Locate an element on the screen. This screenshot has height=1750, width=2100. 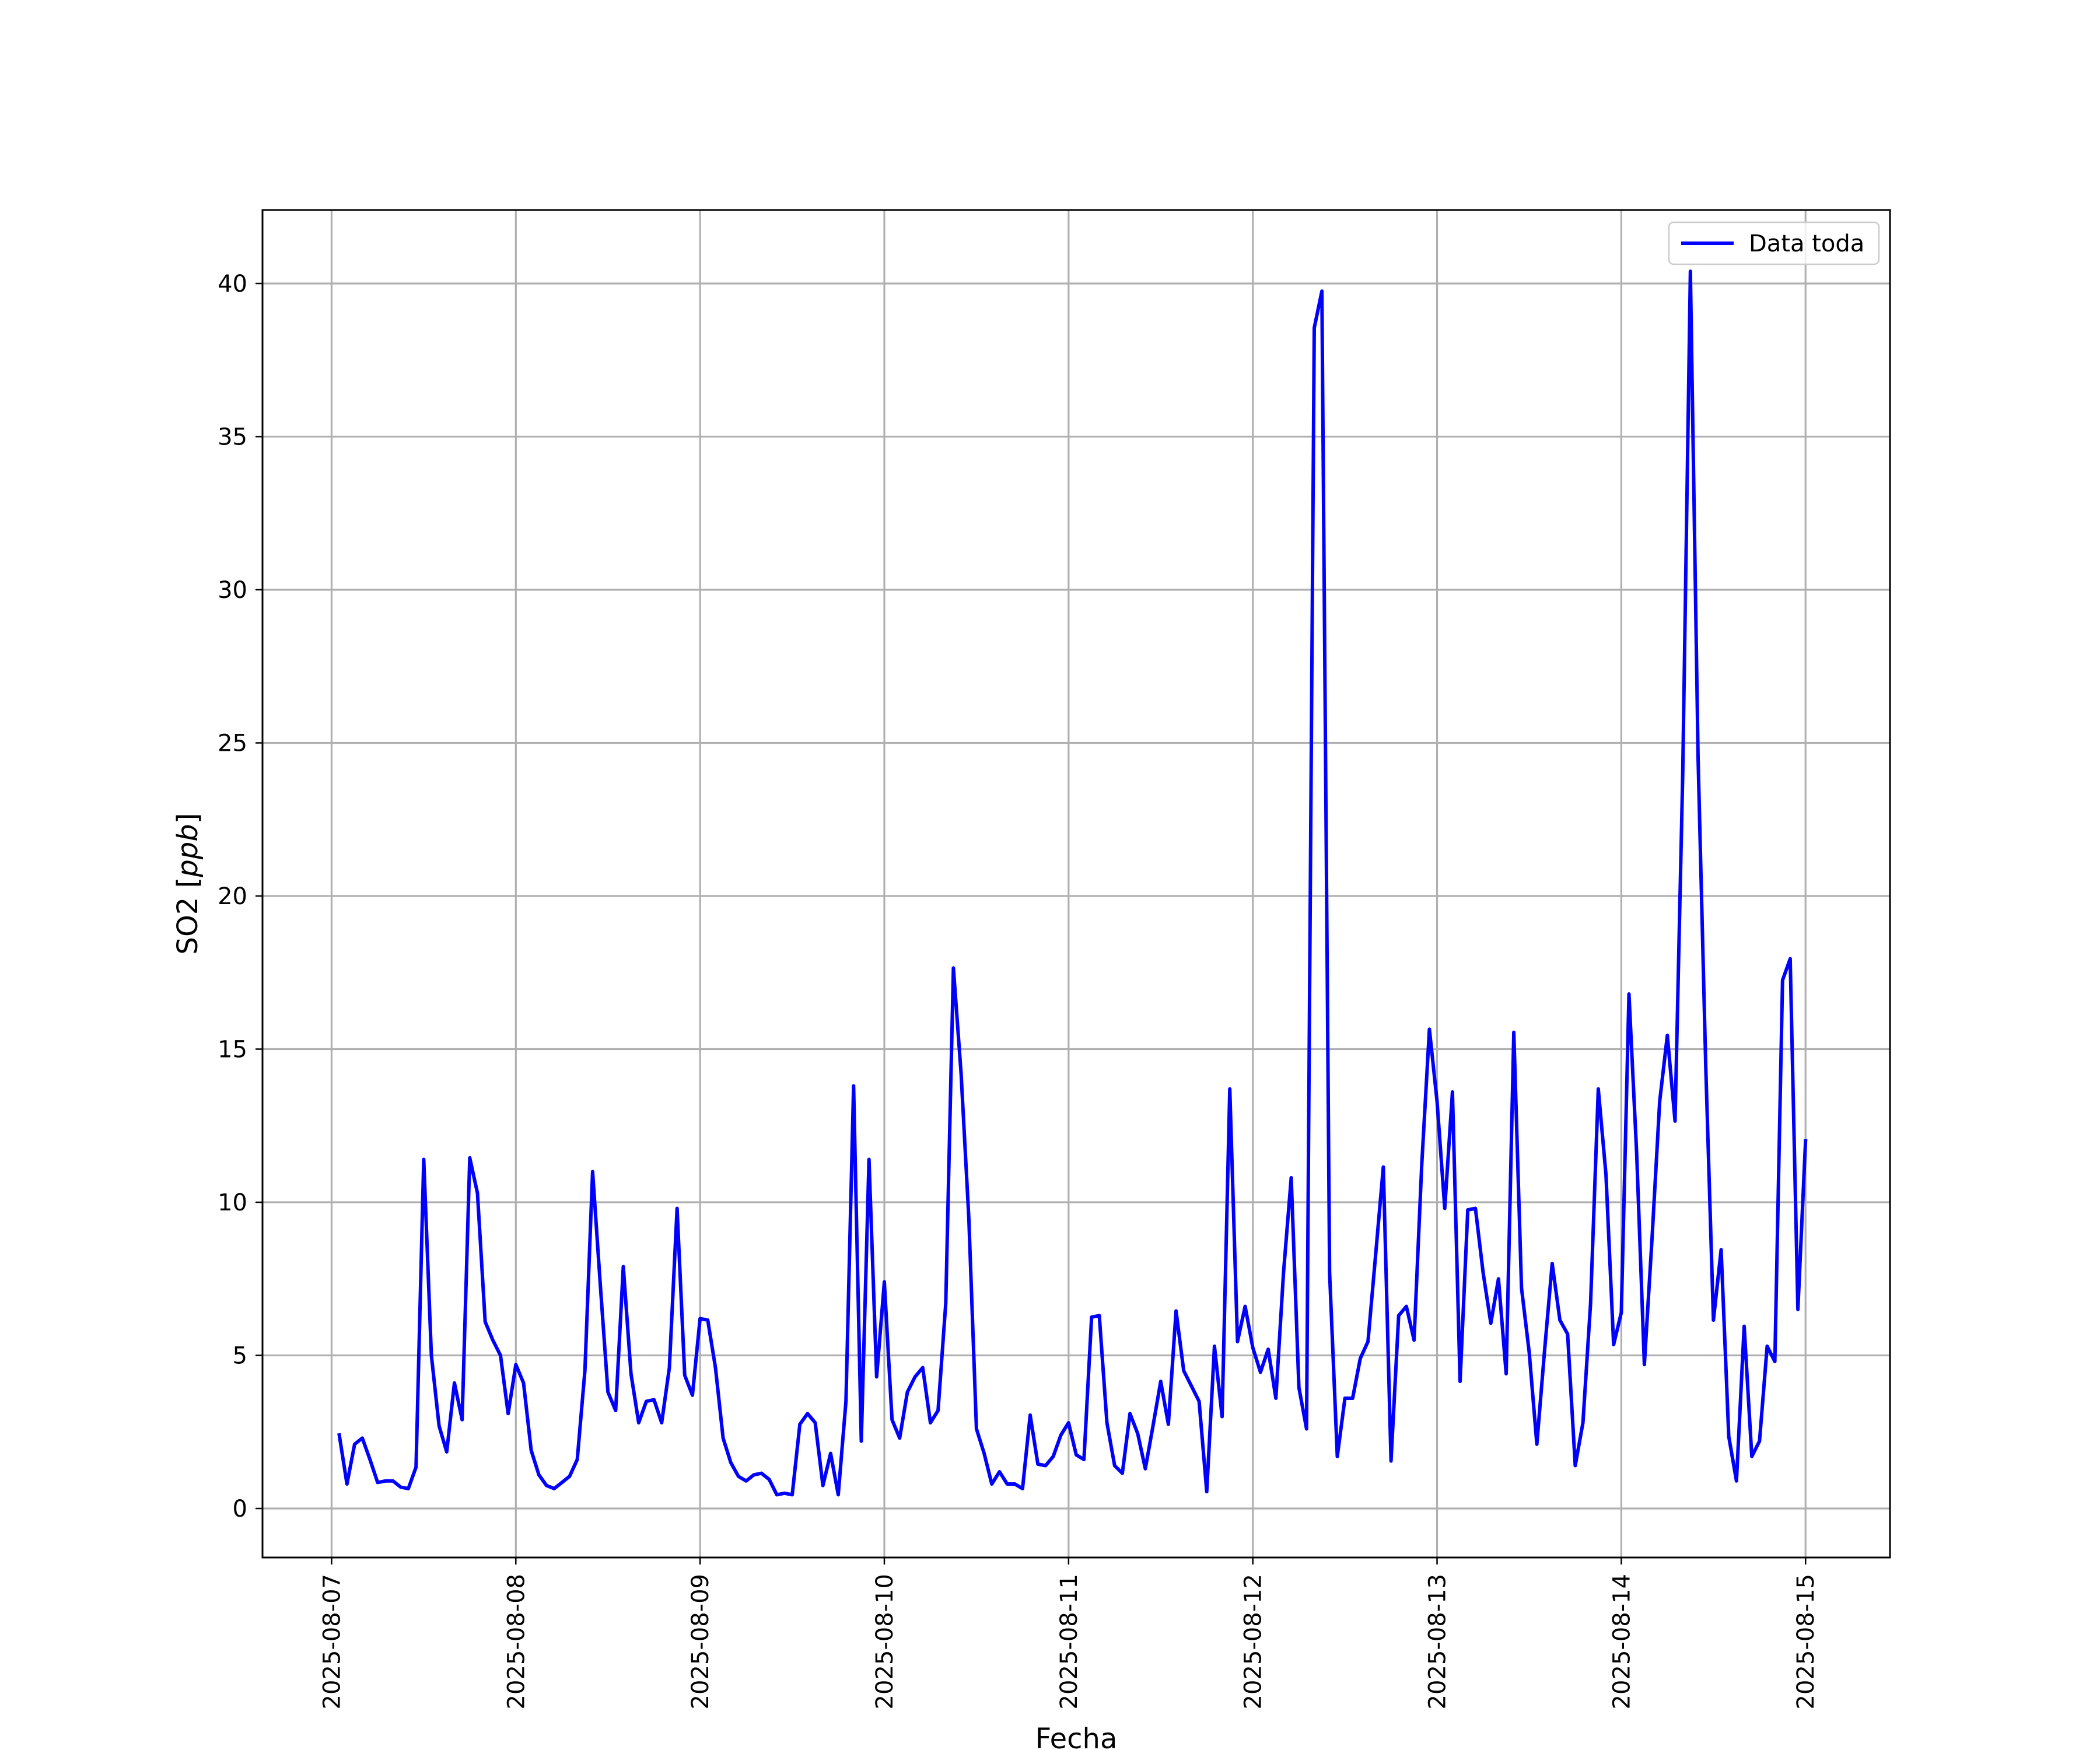
y-tick-label: 10 is located at coordinates (232, 1202).